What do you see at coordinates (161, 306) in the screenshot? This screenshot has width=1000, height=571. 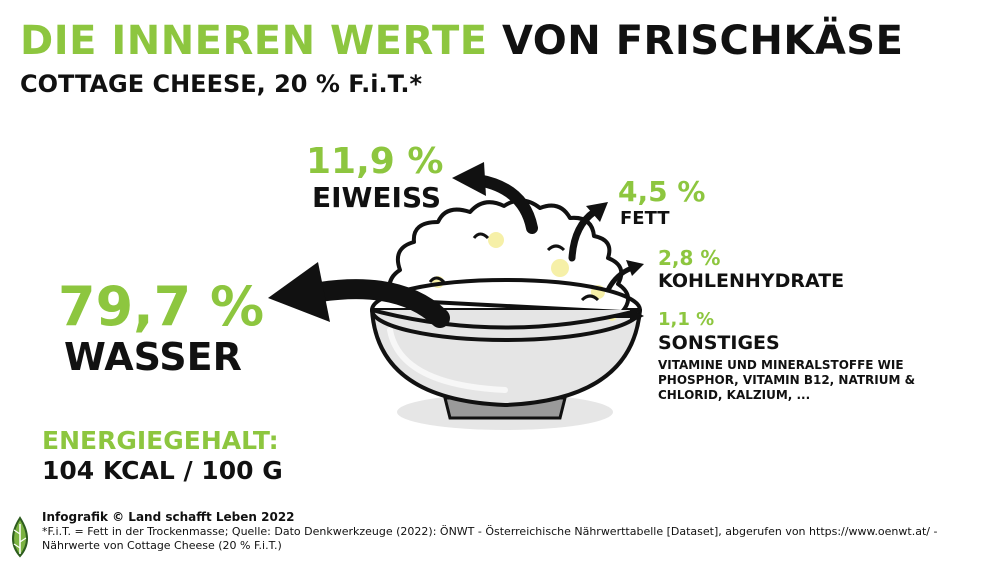 I see `water-value: 79,7 %` at bounding box center [161, 306].